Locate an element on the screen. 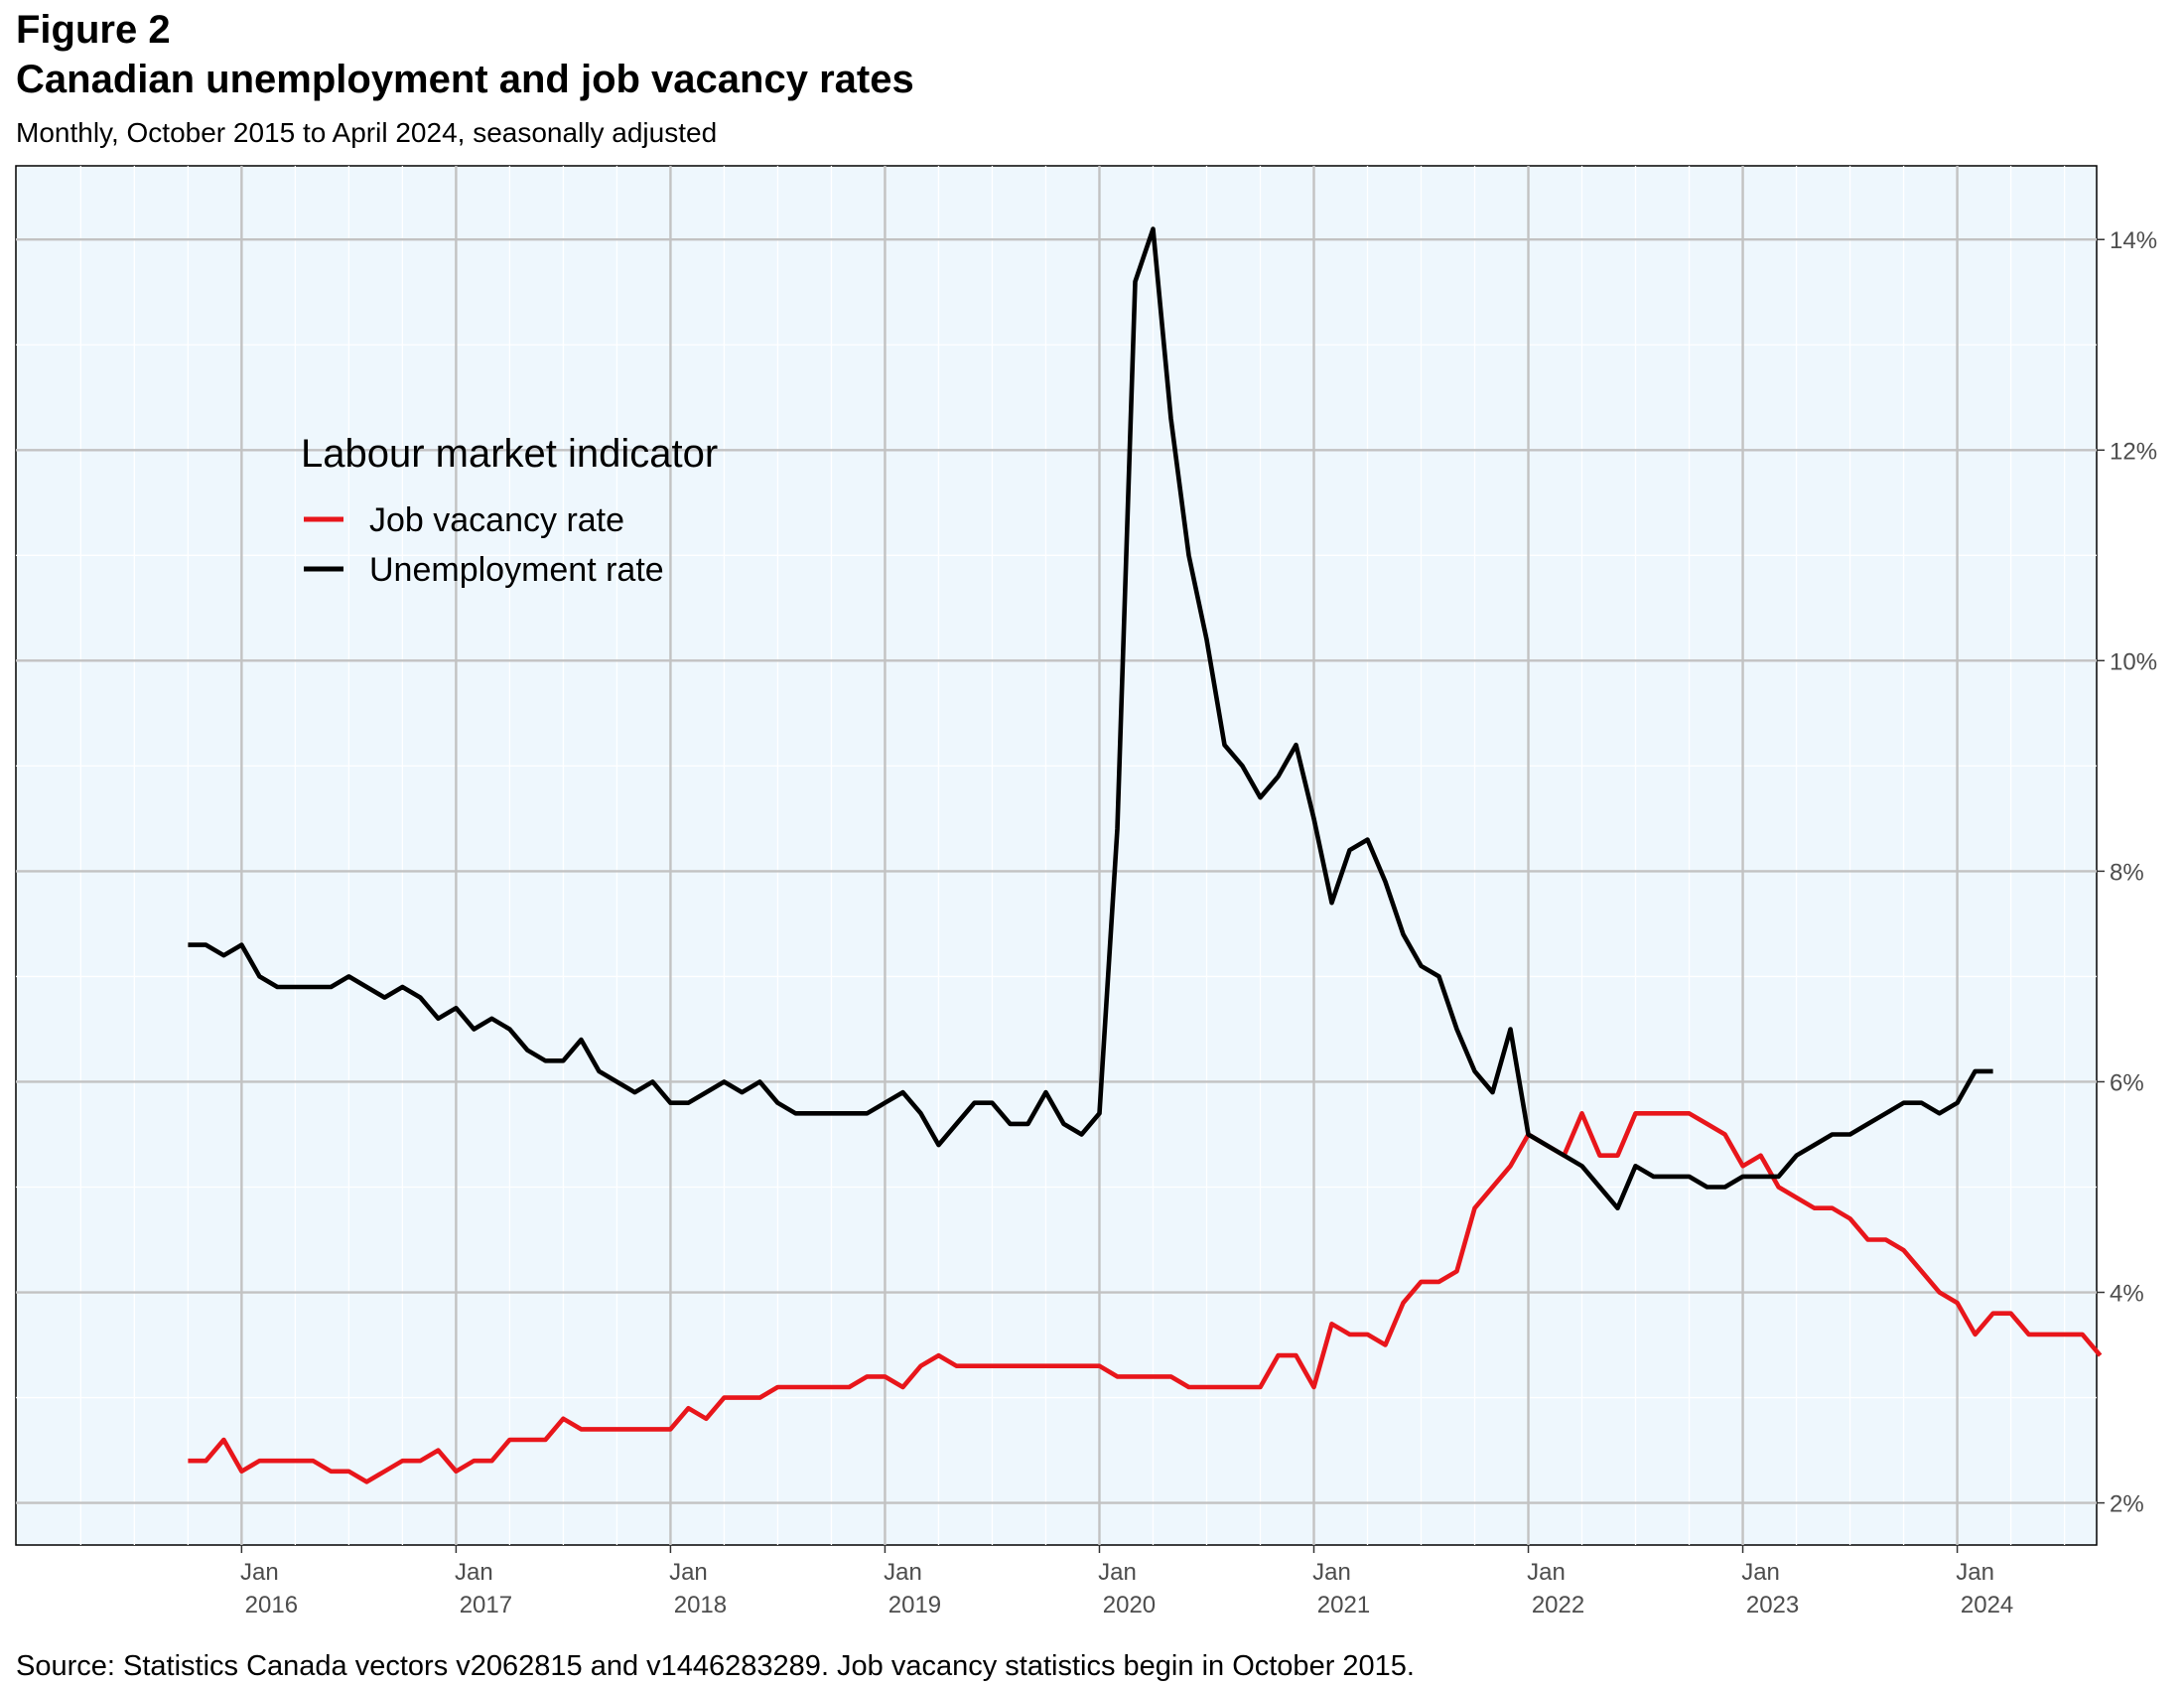 The width and height of the screenshot is (2184, 1688). y-tick-label: 10% is located at coordinates (2133, 661).